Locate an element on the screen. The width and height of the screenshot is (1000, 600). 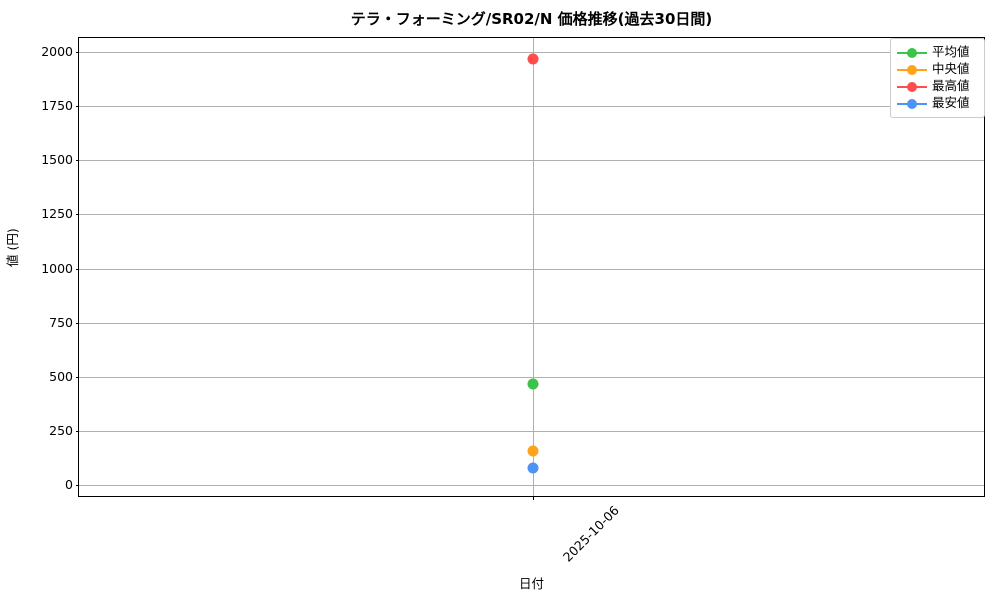
x-tick-mark is located at coordinates (533, 498).